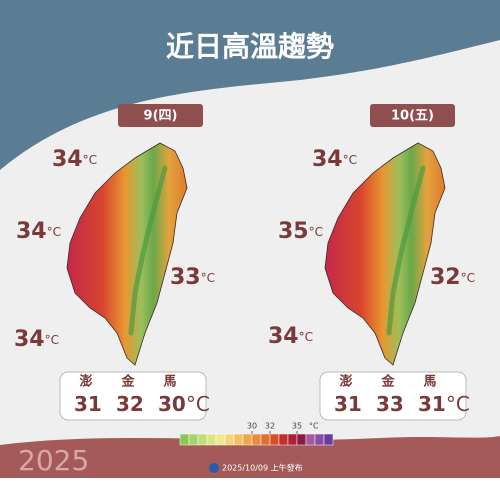 This screenshot has height=482, width=500. Describe the element at coordinates (252, 426) in the screenshot. I see `legend-tick-label: 30` at that location.